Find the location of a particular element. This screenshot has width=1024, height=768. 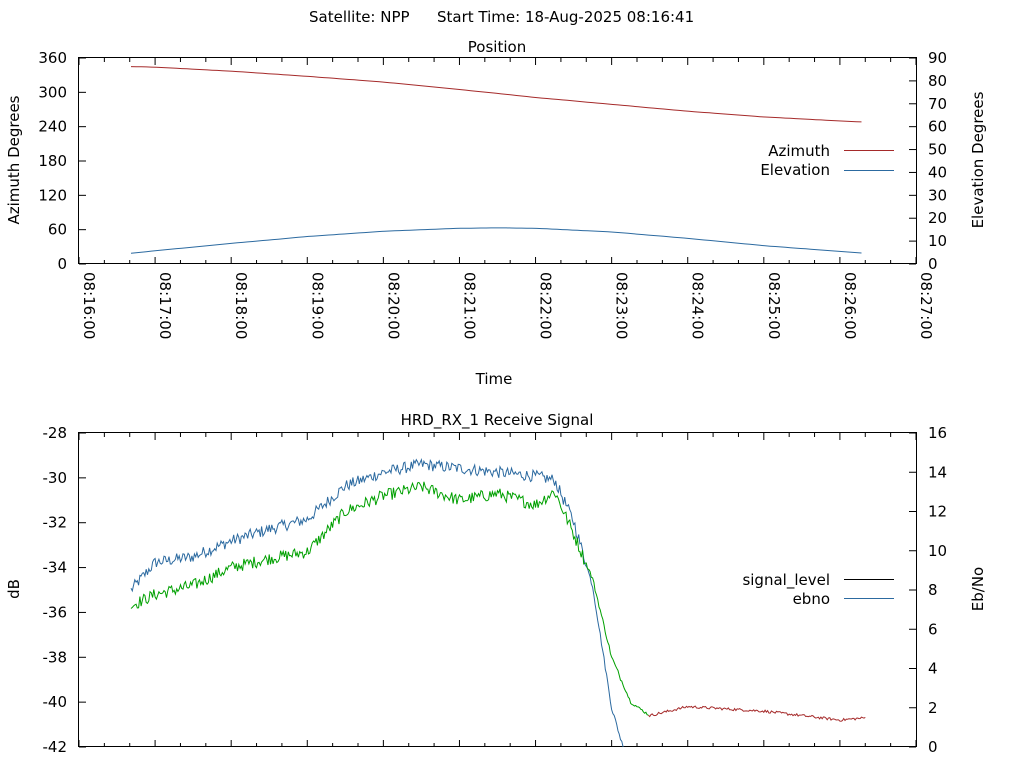

signal-y-tick-label: -36 is located at coordinates (55, 612).